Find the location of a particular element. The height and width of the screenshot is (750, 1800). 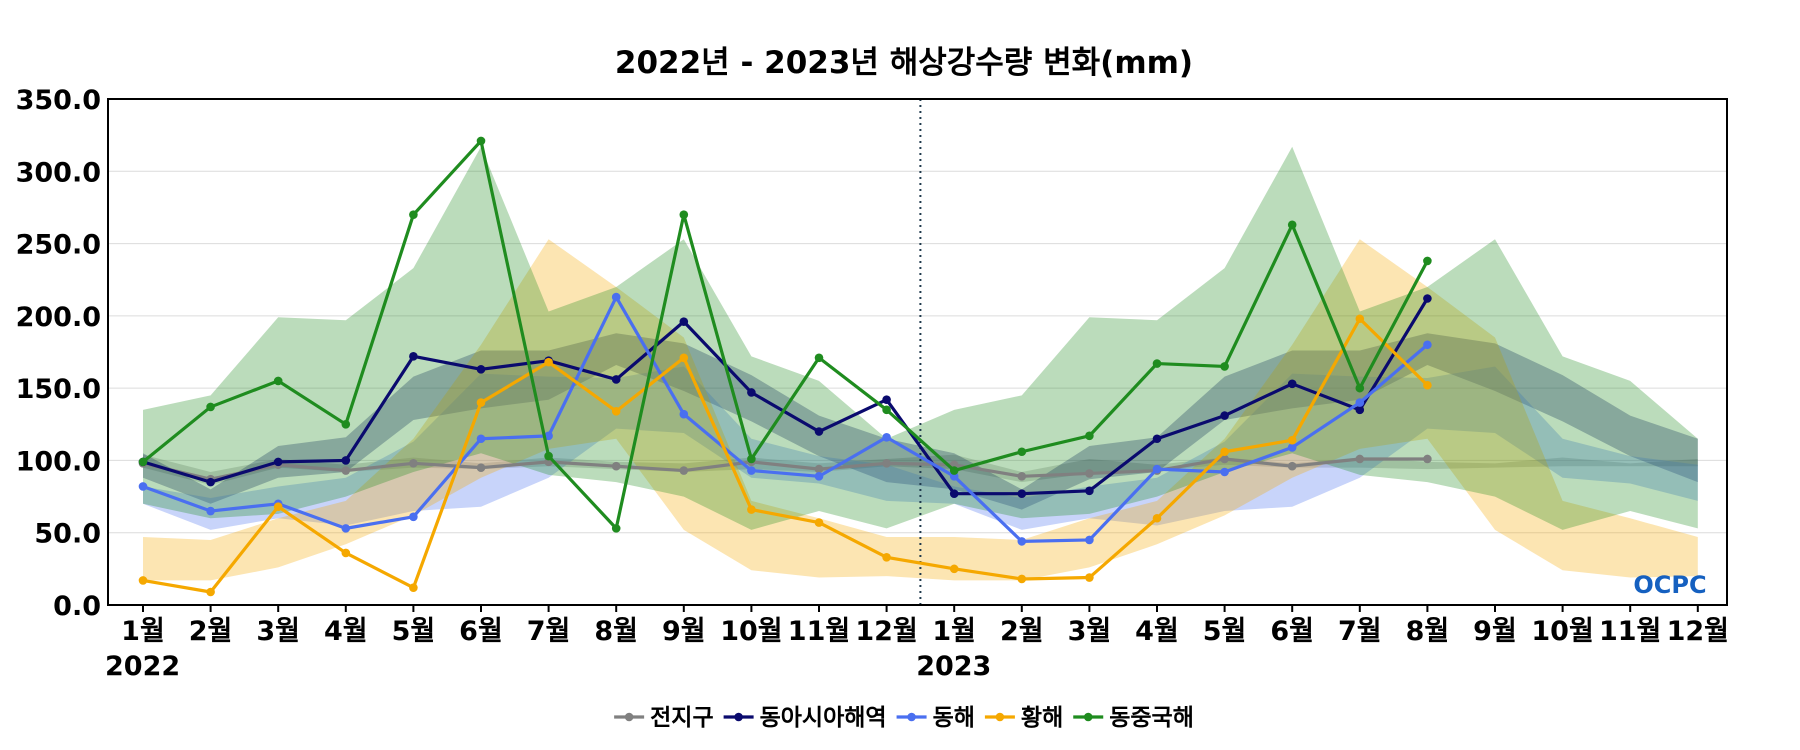

y-tick-label: 150.0 is located at coordinates (58, 389).